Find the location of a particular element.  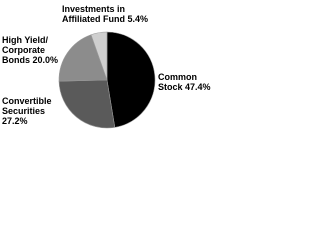

slice-label: Common Stock 47.4% is located at coordinates (184, 82).